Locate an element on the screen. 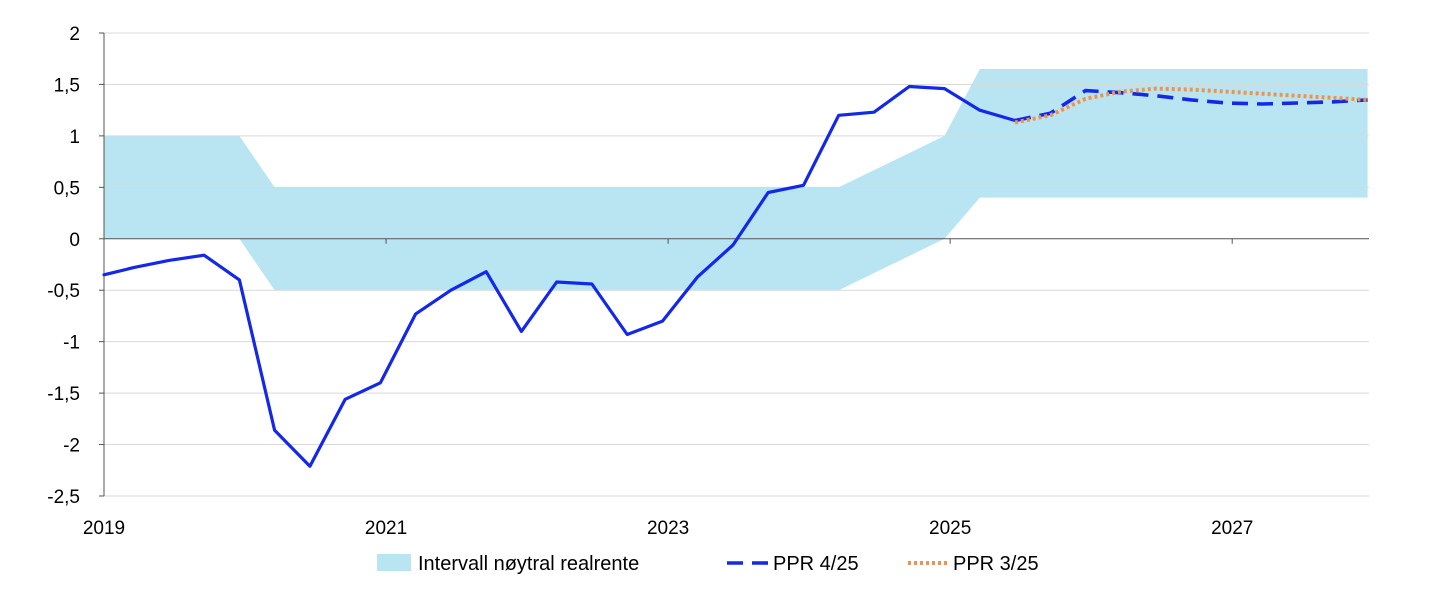  x-tick-label: 2023 is located at coordinates (668, 528).